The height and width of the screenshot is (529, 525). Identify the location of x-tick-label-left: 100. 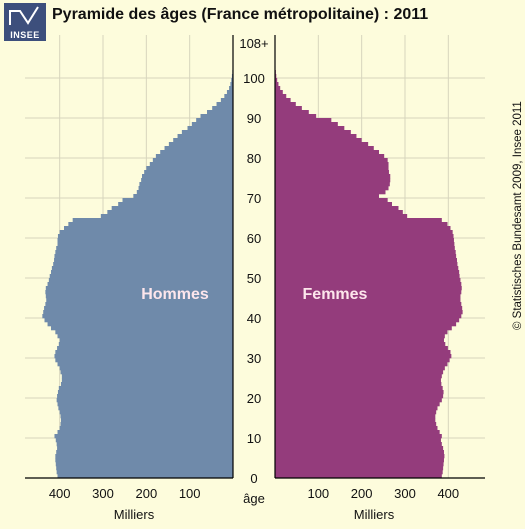
(190, 493).